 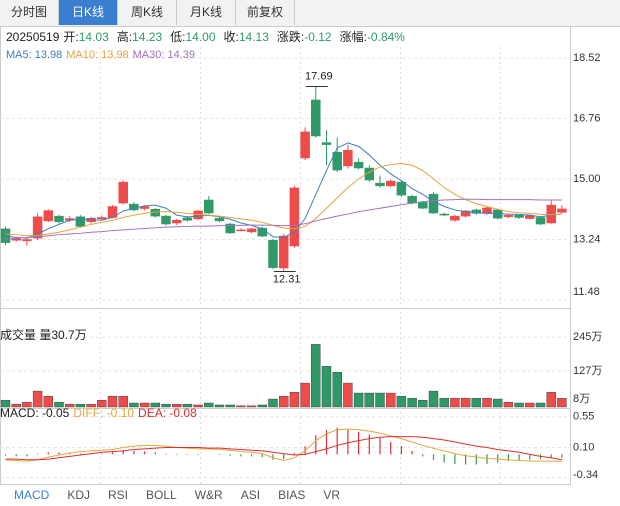 What do you see at coordinates (161, 495) in the screenshot?
I see `indicator-tab: BOLL` at bounding box center [161, 495].